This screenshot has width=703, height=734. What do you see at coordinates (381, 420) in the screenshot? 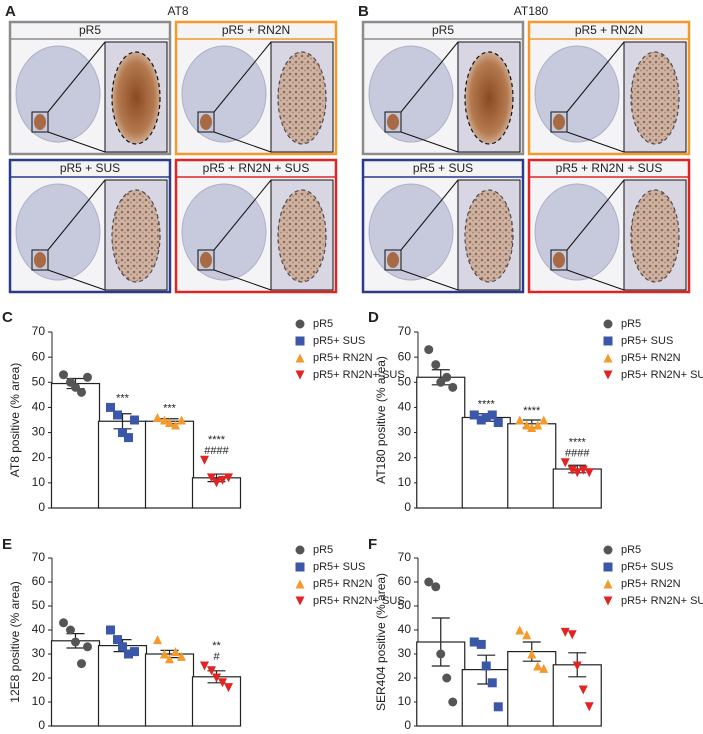
I see `y-axis-label: AT180 positive (% area)` at bounding box center [381, 420].